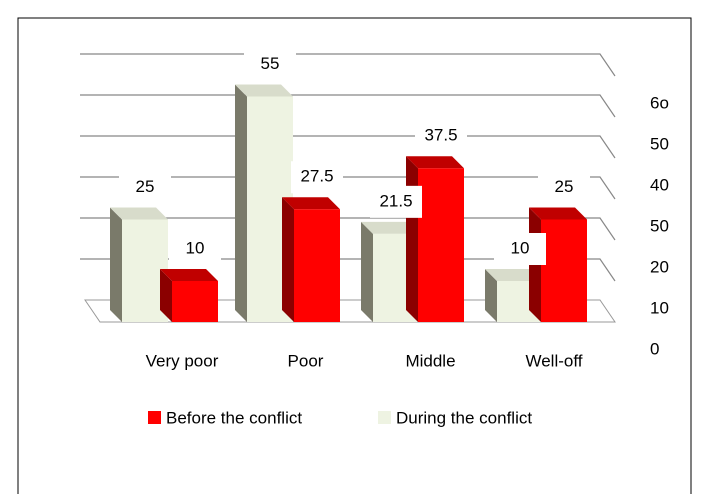 The image size is (709, 499). What do you see at coordinates (659, 102) in the screenshot?
I see `y-tick-label: 6o` at bounding box center [659, 102].